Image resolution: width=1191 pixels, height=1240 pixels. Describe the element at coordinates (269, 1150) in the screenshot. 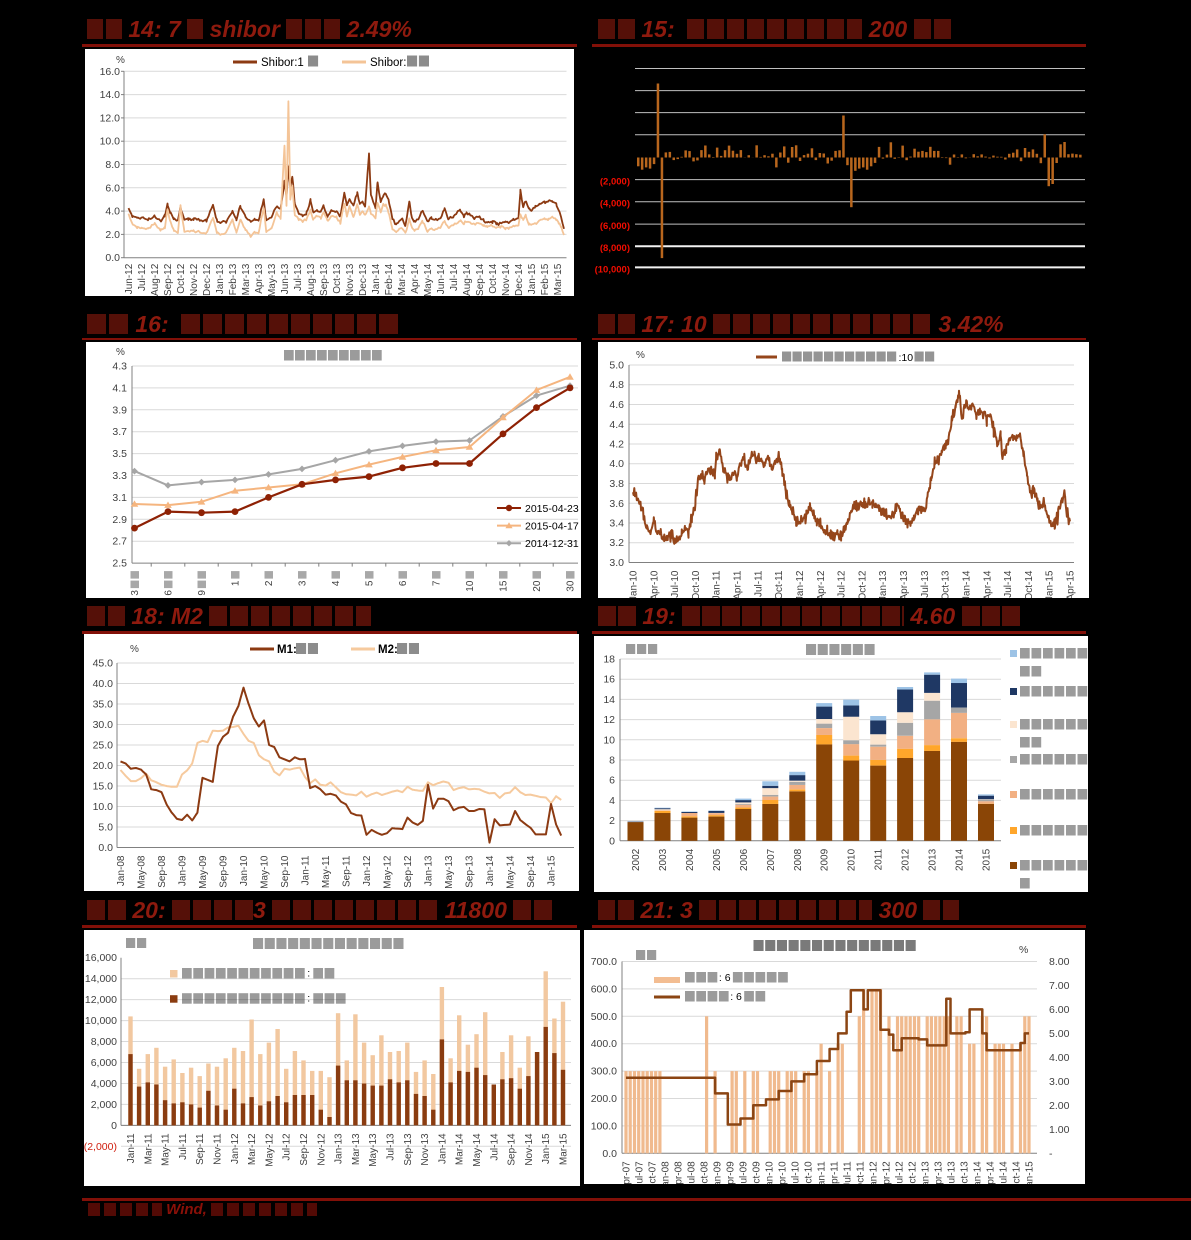

I see `svg-text: May-12` at that location.